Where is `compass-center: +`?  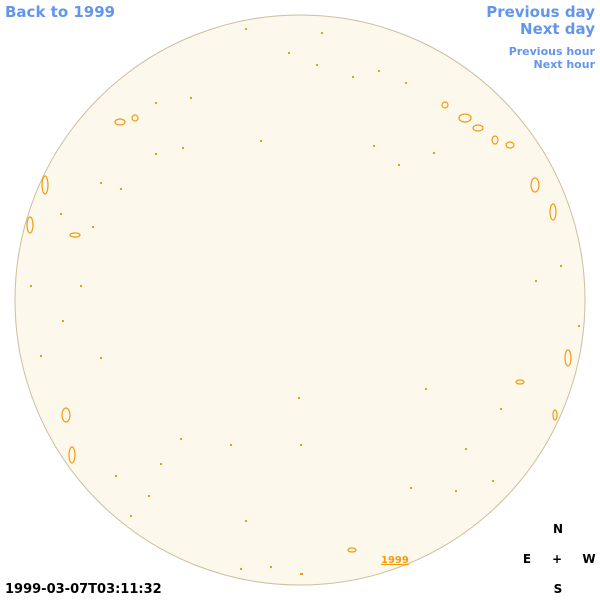 compass-center: + is located at coordinates (557, 559).